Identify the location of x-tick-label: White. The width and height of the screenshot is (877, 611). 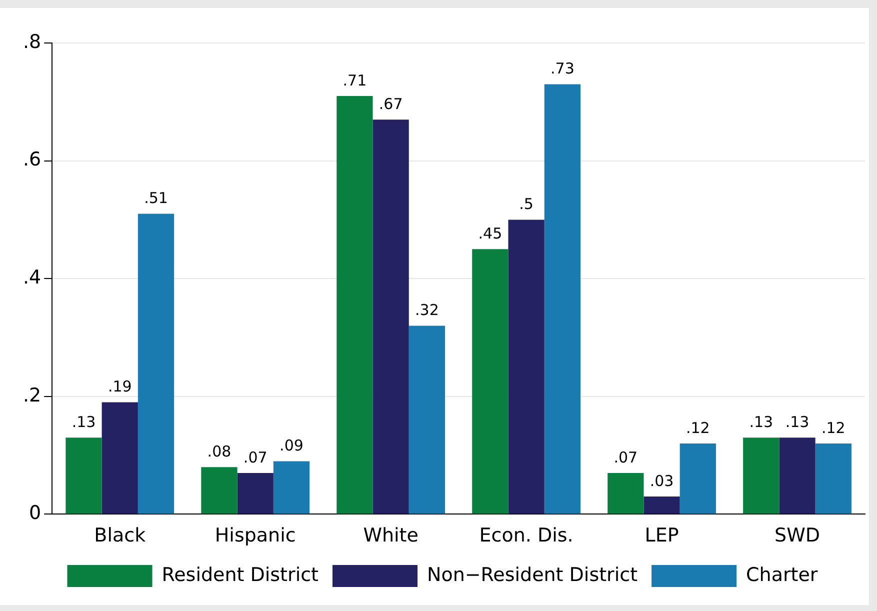
(390, 535).